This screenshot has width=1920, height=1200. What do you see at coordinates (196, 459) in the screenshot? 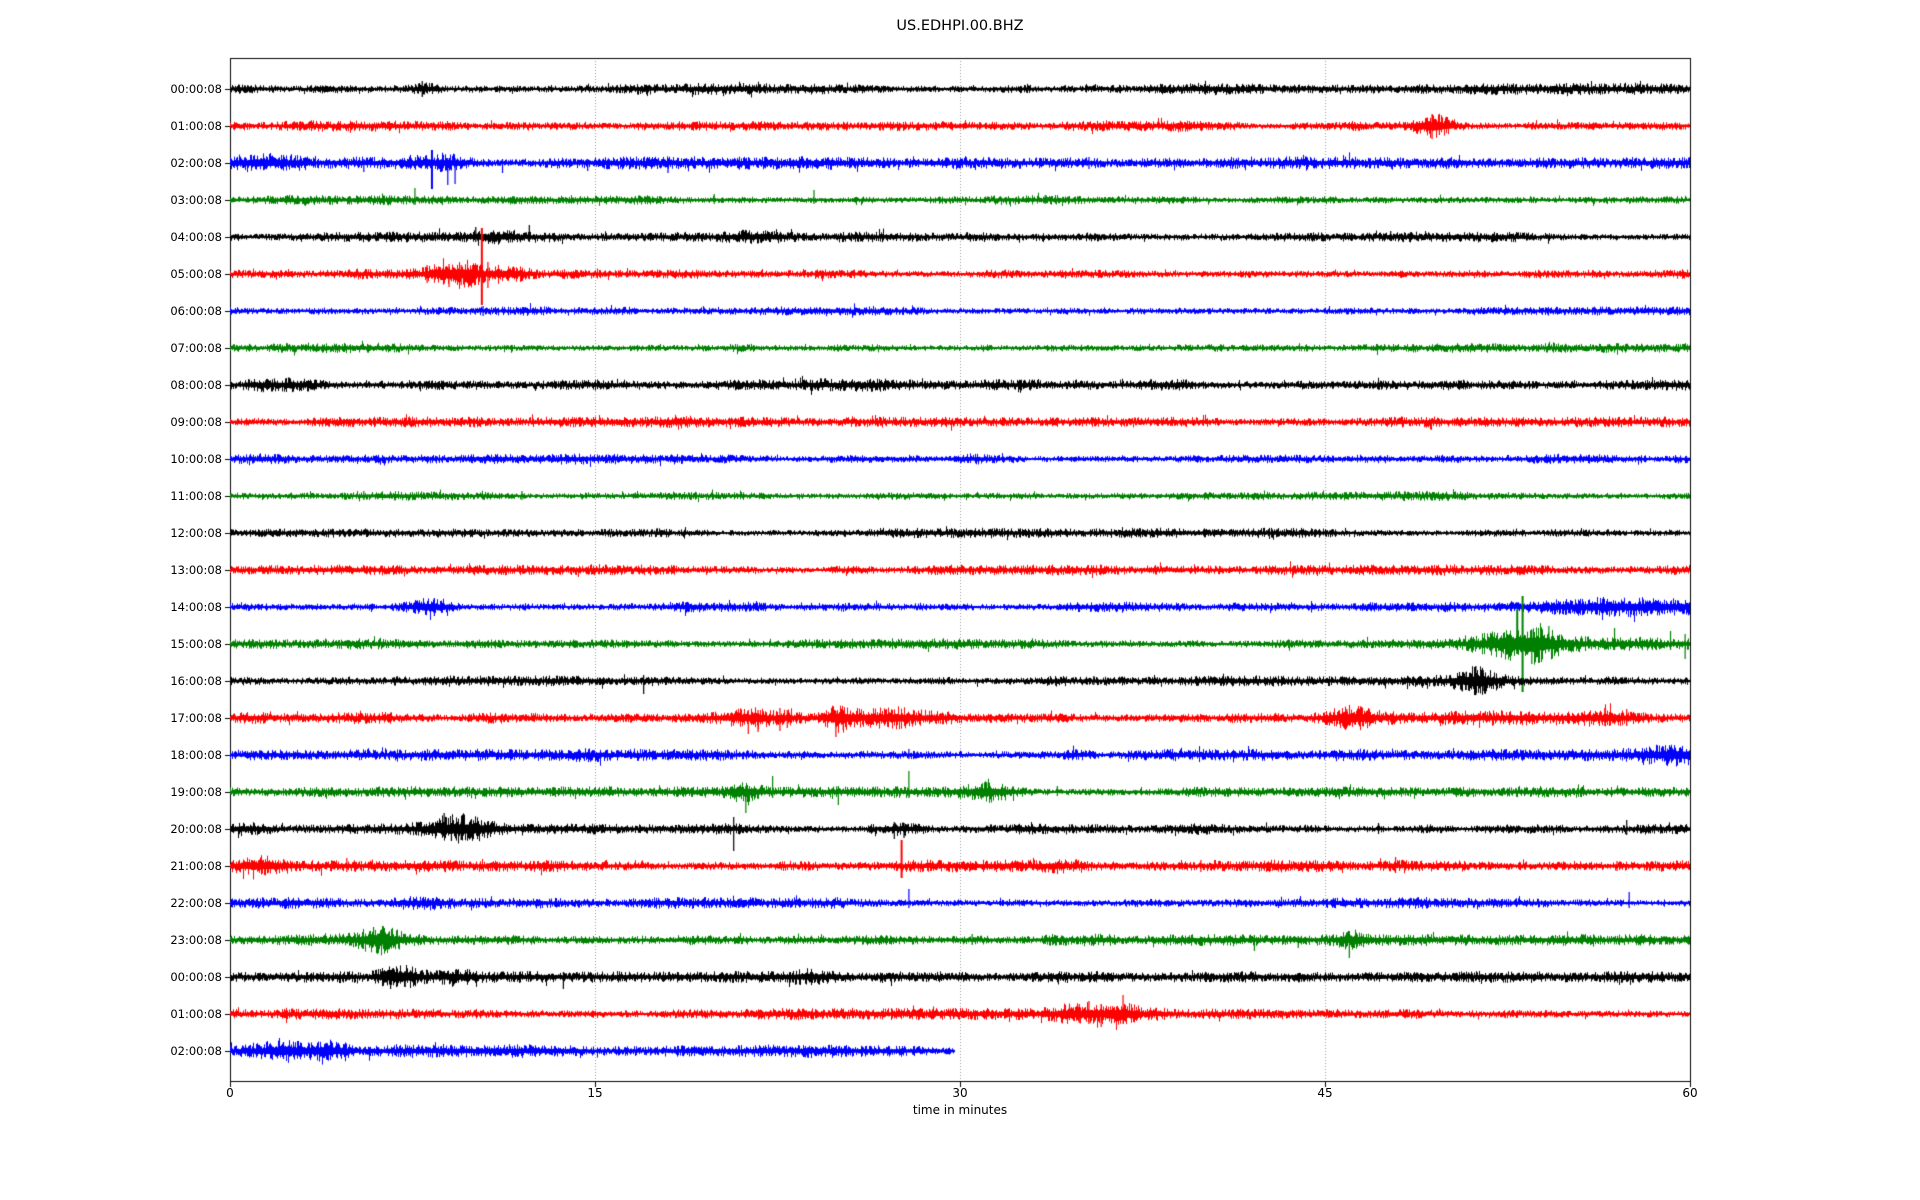
I see `y-axis-hour-label: 10:00:08` at bounding box center [196, 459].